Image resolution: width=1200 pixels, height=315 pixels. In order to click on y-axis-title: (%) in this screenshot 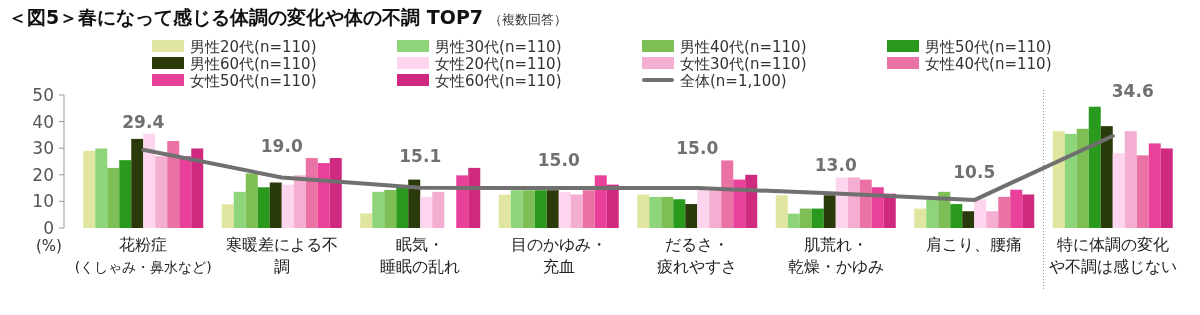, I will do `click(49, 246)`.